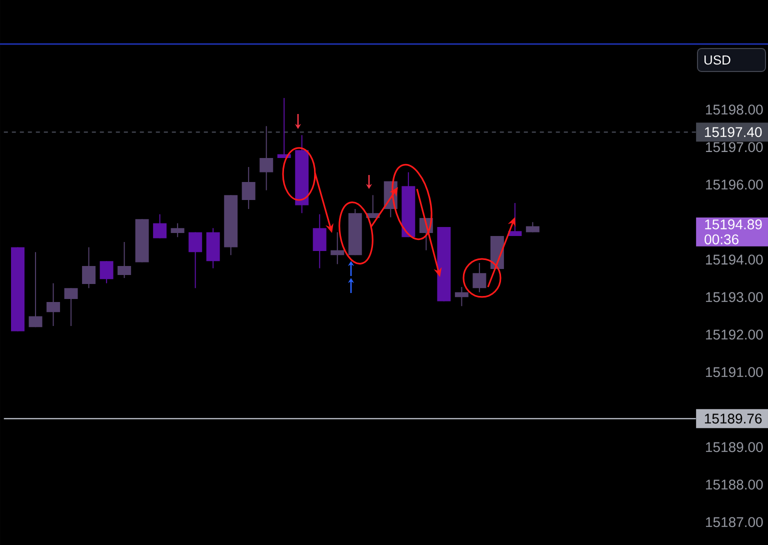 This screenshot has width=768, height=545. What do you see at coordinates (717, 60) in the screenshot?
I see `text: USD` at bounding box center [717, 60].